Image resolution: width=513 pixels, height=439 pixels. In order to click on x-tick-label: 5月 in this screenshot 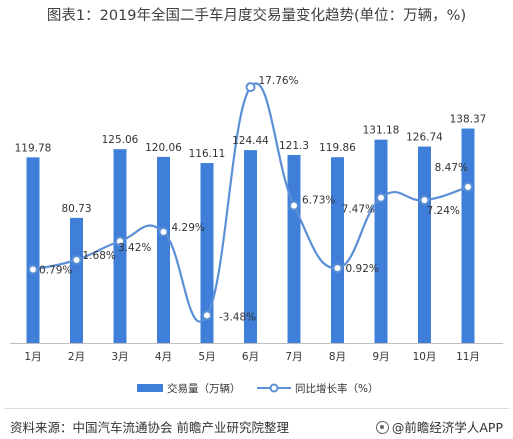, I will do `click(206, 357)`.